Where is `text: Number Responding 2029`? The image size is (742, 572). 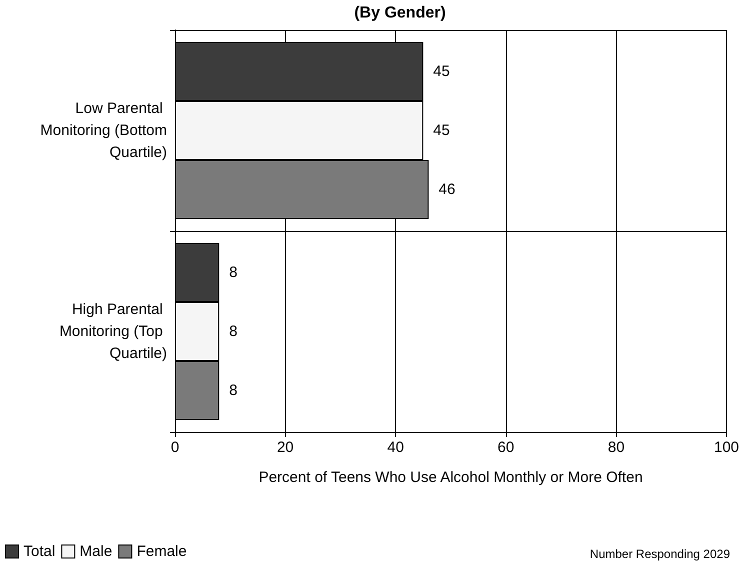
text: Number Responding 2029 is located at coordinates (660, 554).